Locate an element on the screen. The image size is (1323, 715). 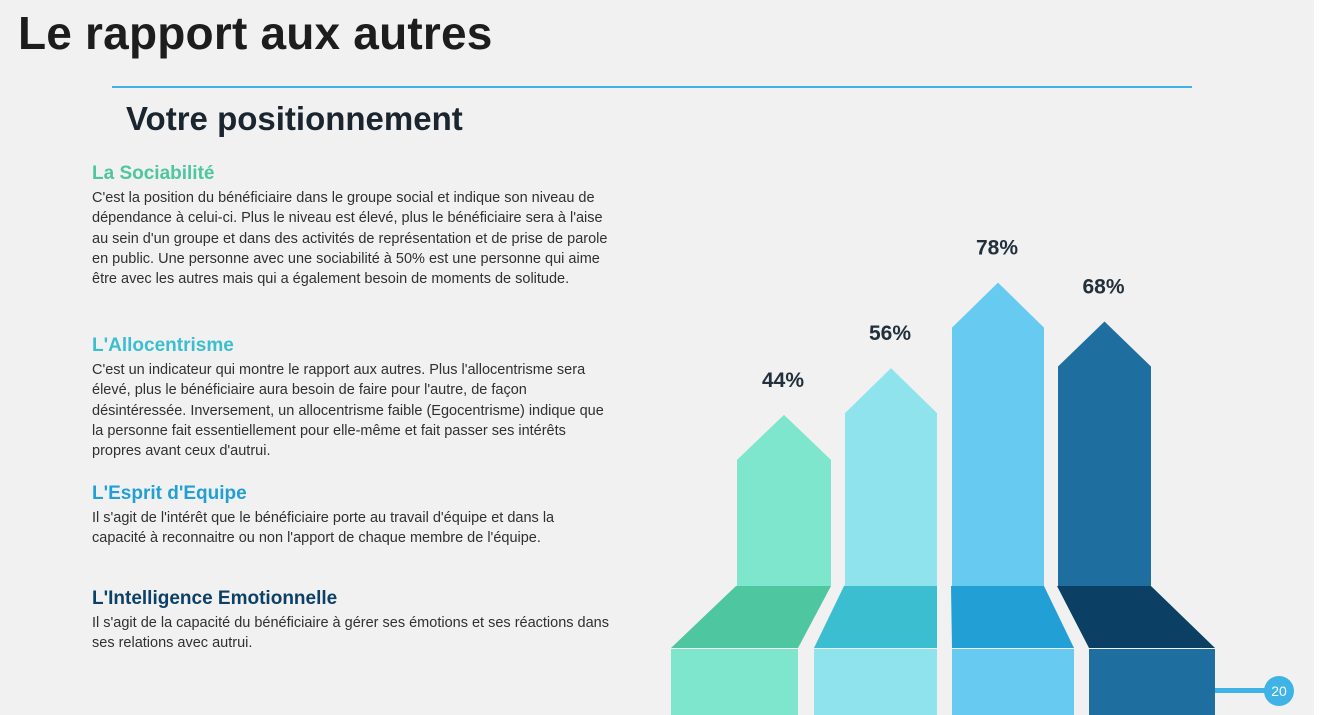
page-number-connector is located at coordinates (1241, 690).